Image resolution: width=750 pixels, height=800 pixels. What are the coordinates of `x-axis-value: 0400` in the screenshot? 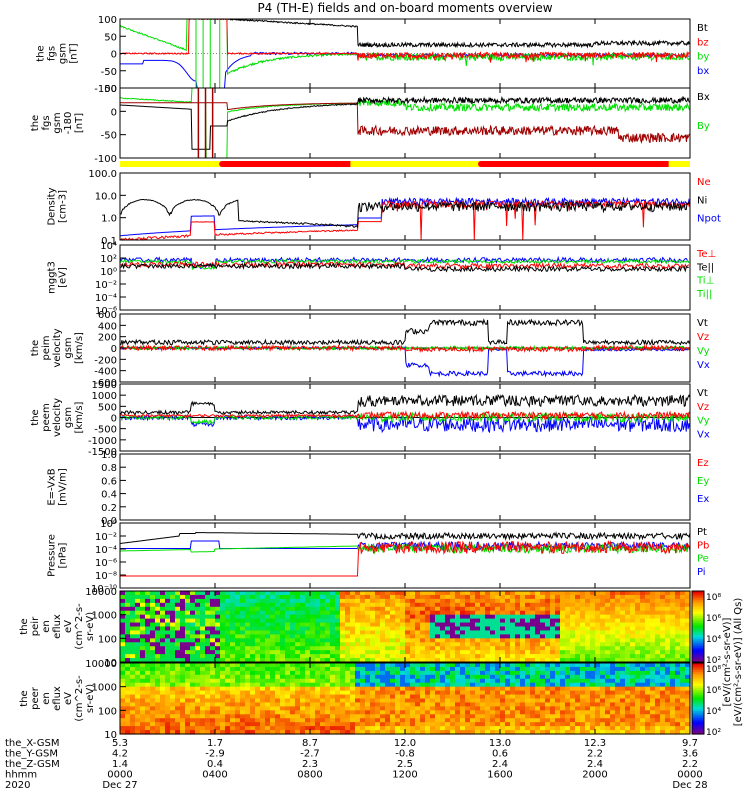 It's located at (214, 775).